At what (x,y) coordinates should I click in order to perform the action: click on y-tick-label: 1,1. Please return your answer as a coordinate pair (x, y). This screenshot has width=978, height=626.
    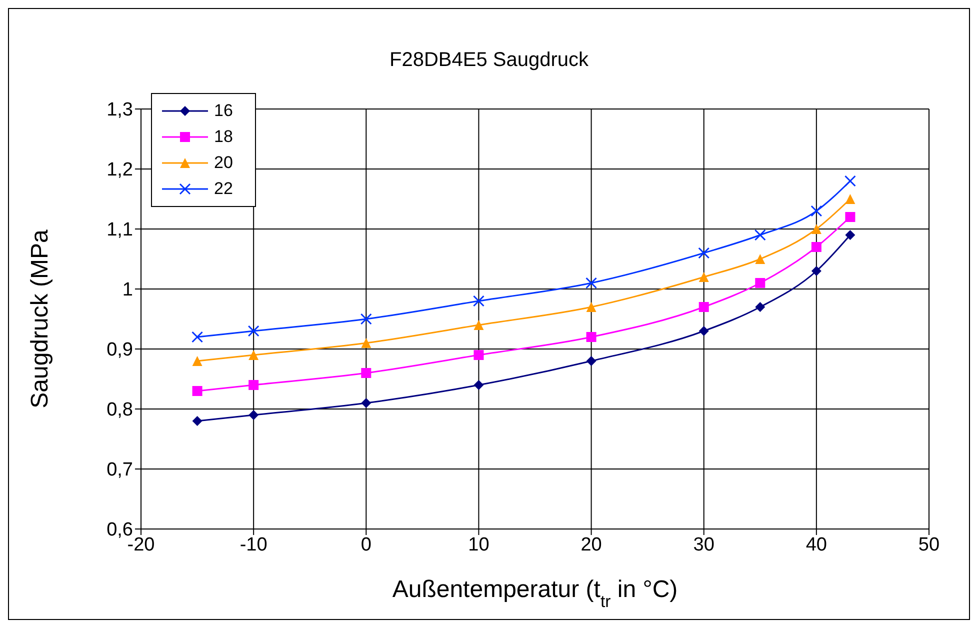
    Looking at the image, I should click on (119, 230).